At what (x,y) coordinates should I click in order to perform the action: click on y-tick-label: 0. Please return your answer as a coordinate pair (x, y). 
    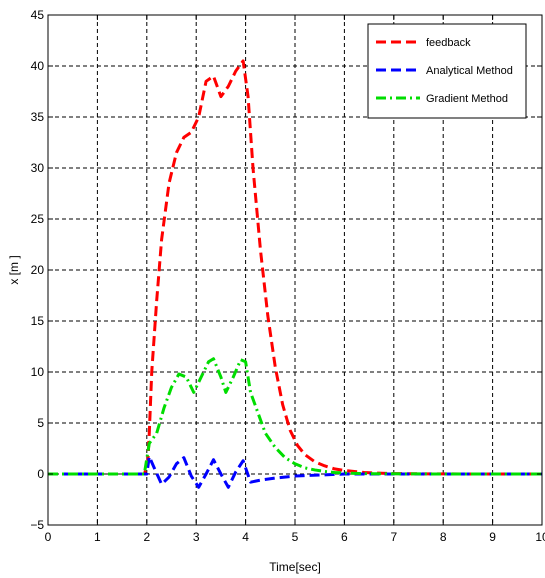
    Looking at the image, I should click on (40, 474).